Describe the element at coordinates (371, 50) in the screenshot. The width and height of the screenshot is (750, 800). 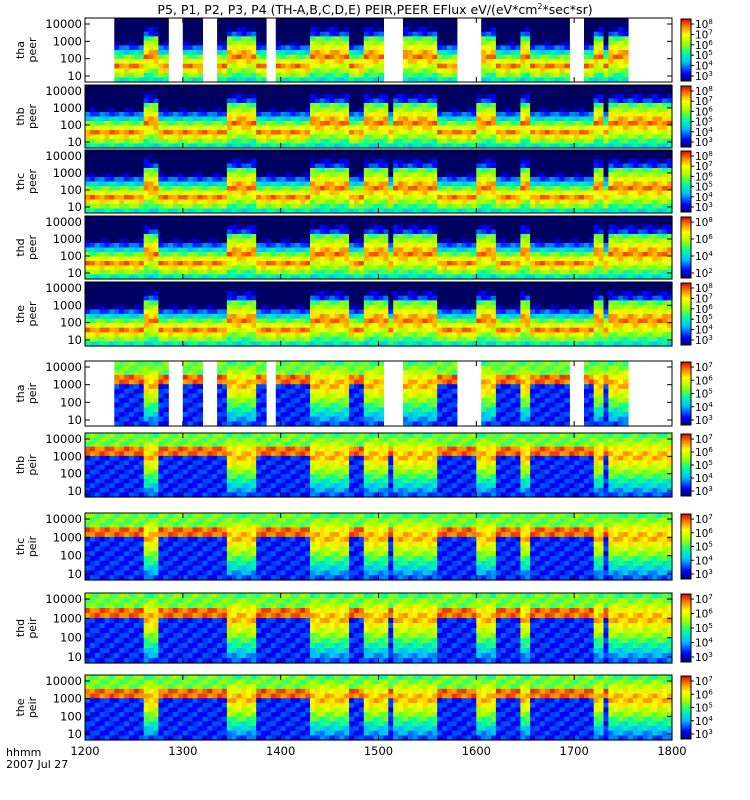
I see `panel-tha-peer` at that location.